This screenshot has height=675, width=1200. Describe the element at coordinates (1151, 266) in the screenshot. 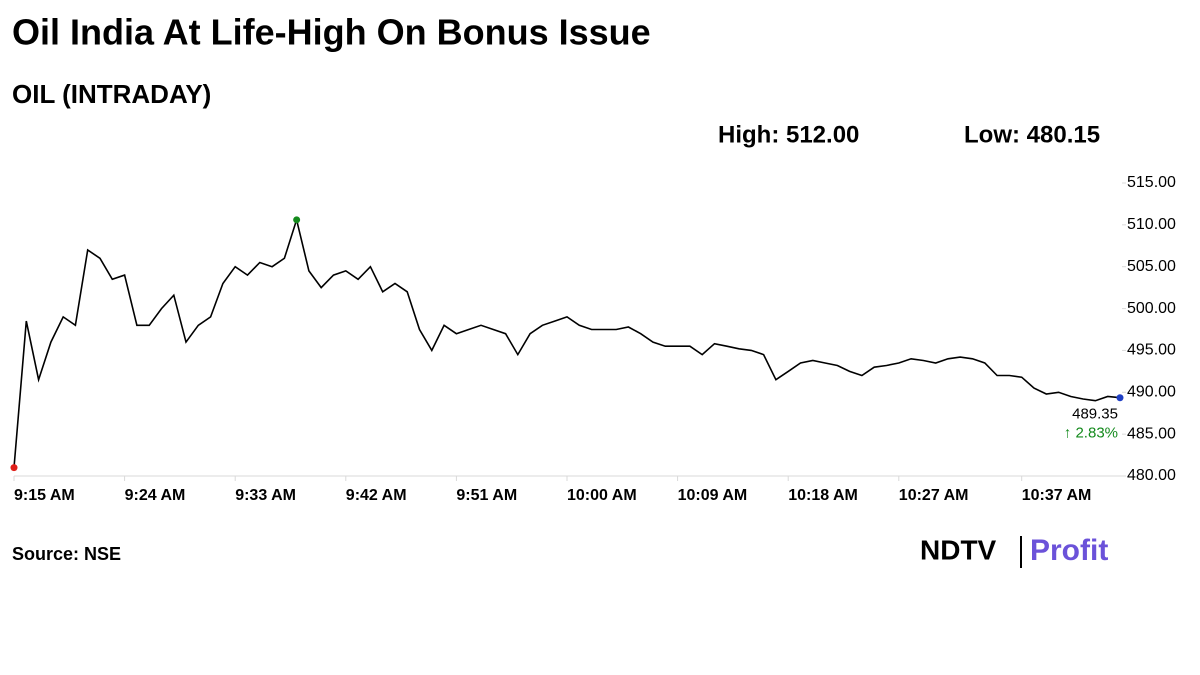

I see `y-tick-label: 505.00` at that location.